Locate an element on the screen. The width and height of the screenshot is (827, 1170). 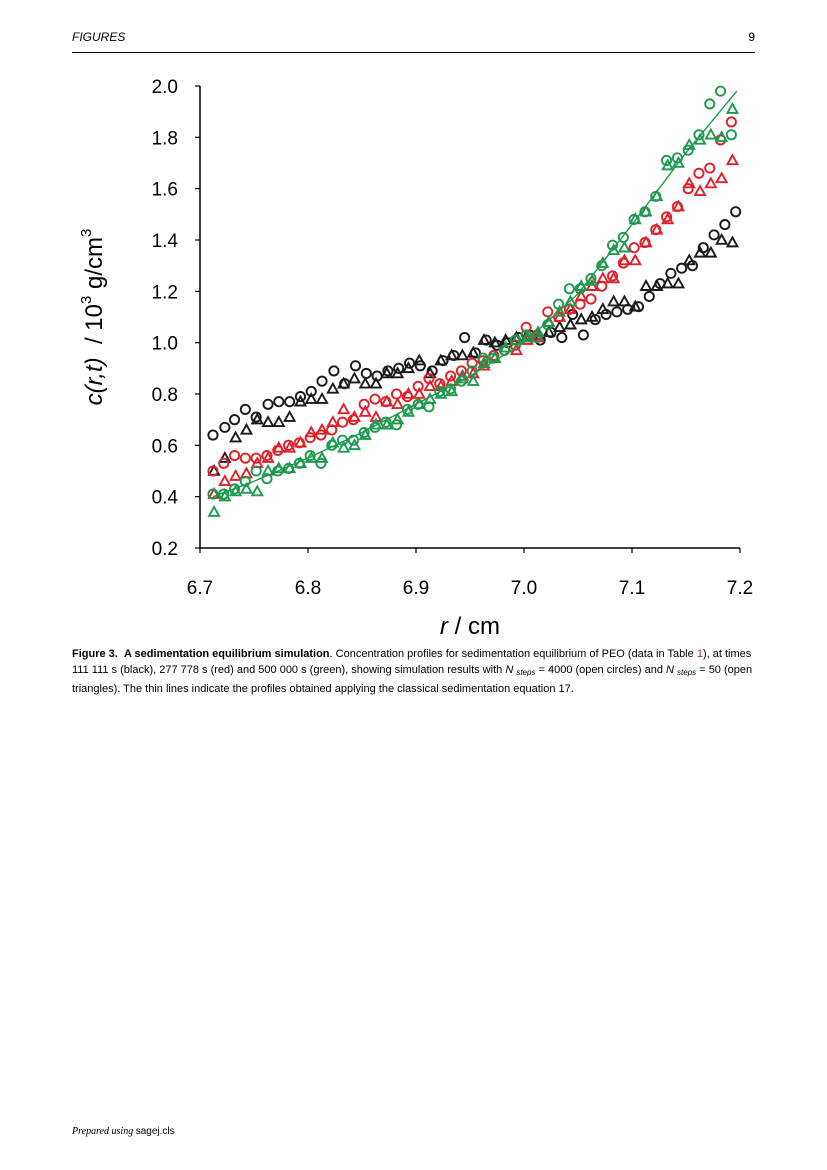
table-reference-link: 1 is located at coordinates (699, 654).